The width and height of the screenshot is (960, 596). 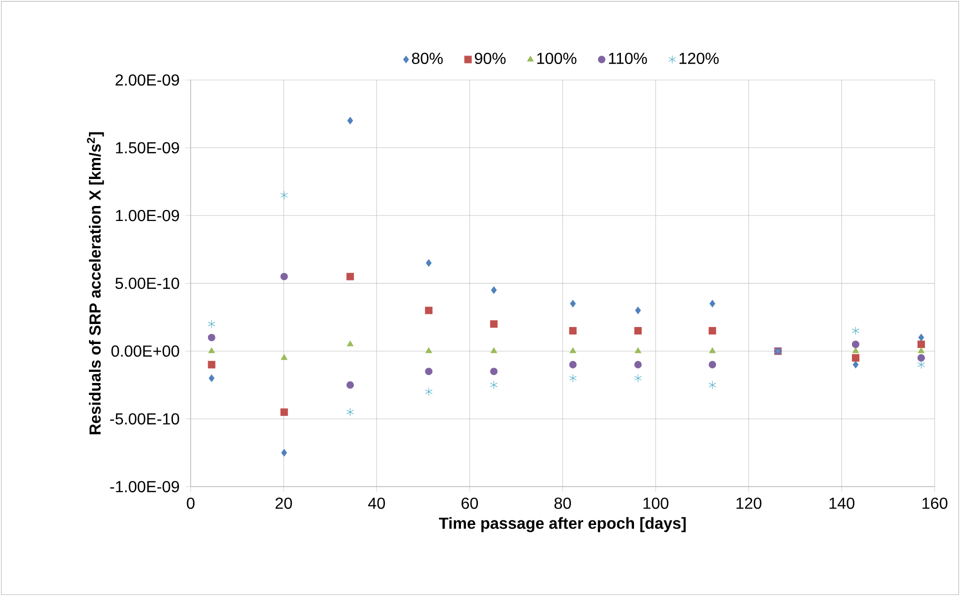 I want to click on x-tick-label: 80, so click(x=562, y=503).